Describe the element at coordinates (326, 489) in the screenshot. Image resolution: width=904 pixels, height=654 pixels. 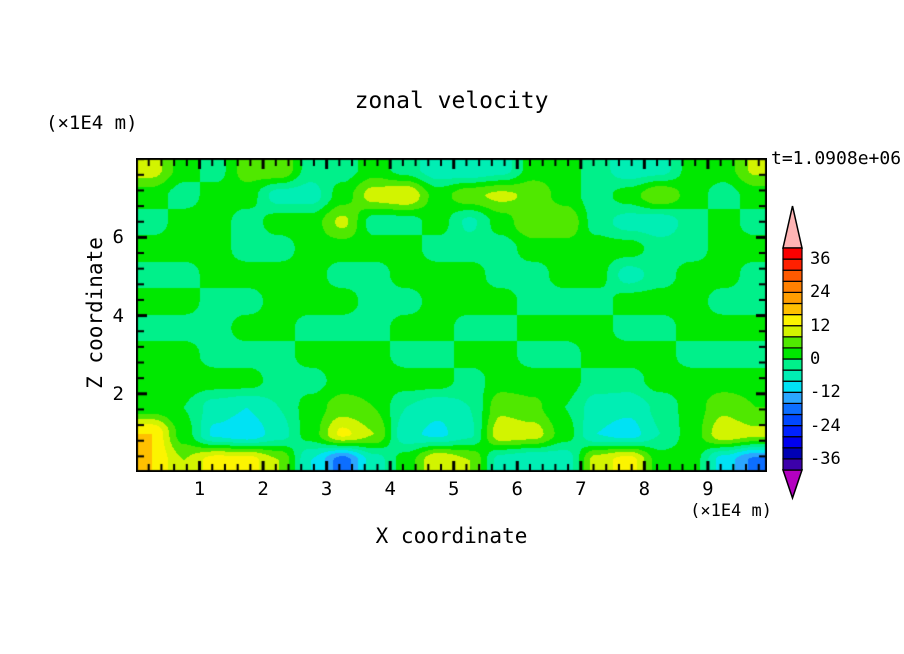
I see `x-tick-label: 3` at that location.